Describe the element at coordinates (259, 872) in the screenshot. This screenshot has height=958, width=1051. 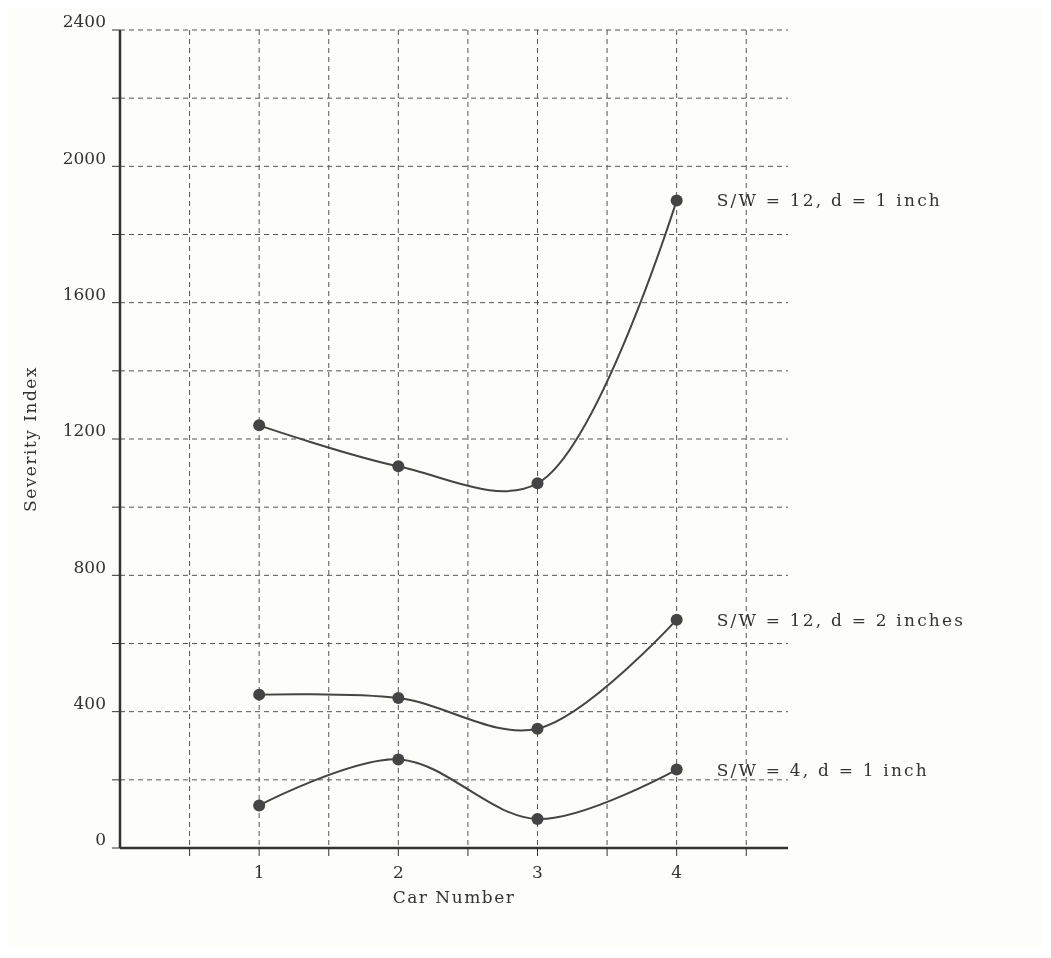
I see `x-tick-label: 1` at that location.